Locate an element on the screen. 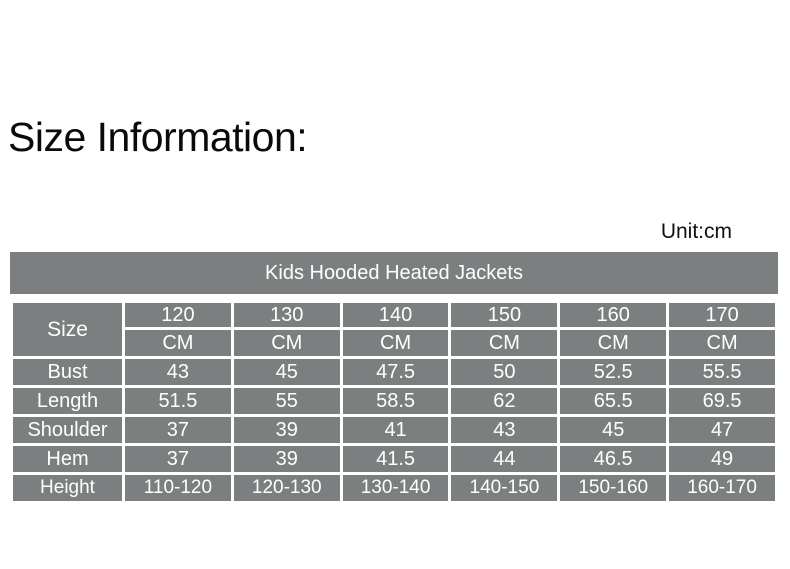 This screenshot has width=790, height=569. value-cell: 46.5 is located at coordinates (613, 459).